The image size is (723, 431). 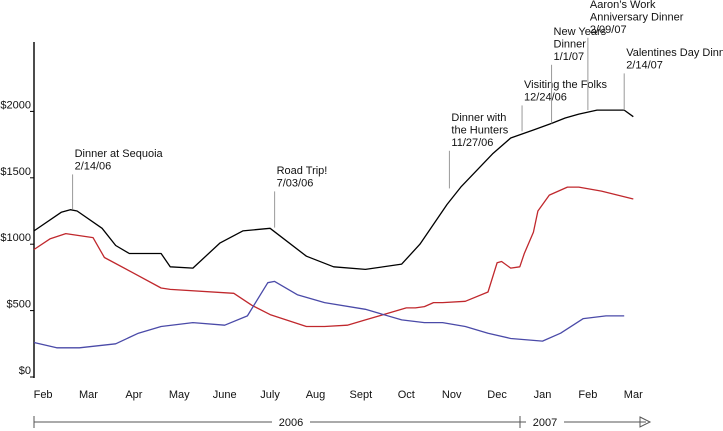 I want to click on annotation-label-line: the Hunters, so click(x=479, y=130).